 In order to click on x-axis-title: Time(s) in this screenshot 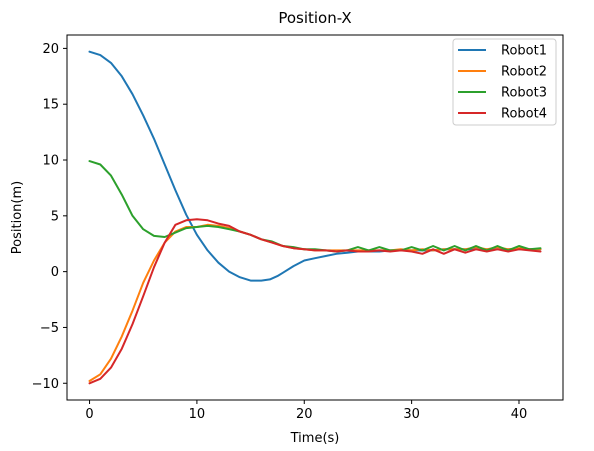, I will do `click(315, 438)`.